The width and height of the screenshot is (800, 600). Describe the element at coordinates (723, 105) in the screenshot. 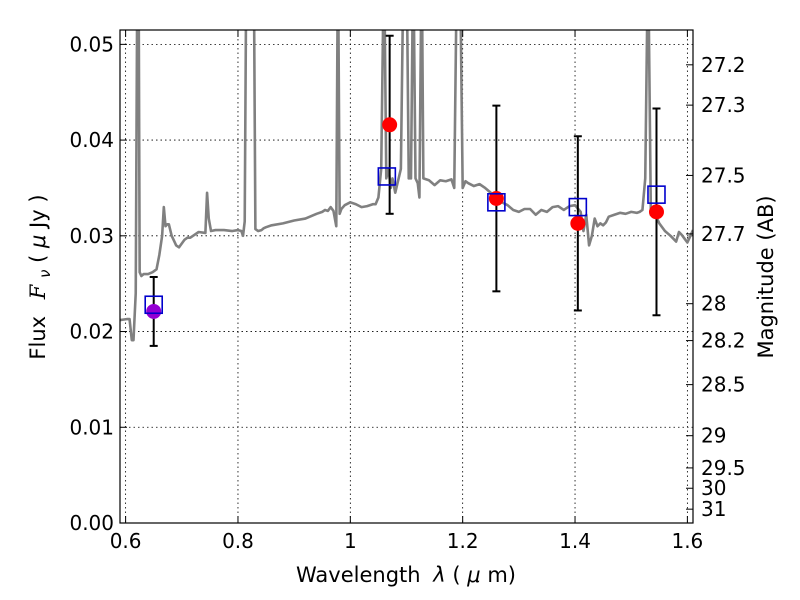

I see `y2-tick-label: 27.3` at that location.